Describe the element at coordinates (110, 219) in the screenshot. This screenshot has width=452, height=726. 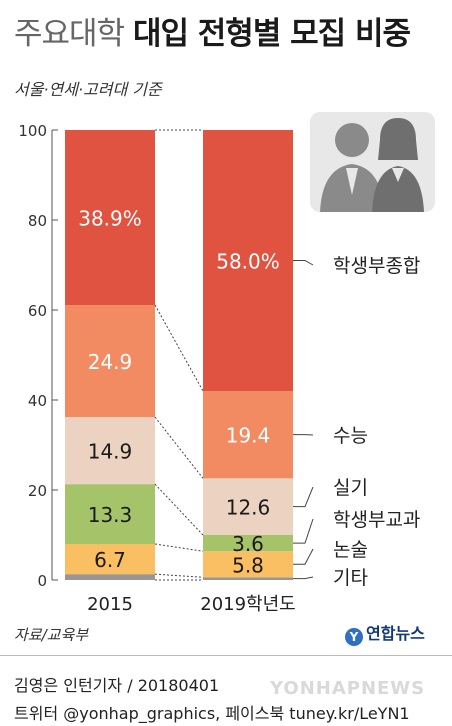
I see `data-label: 38.9%` at that location.